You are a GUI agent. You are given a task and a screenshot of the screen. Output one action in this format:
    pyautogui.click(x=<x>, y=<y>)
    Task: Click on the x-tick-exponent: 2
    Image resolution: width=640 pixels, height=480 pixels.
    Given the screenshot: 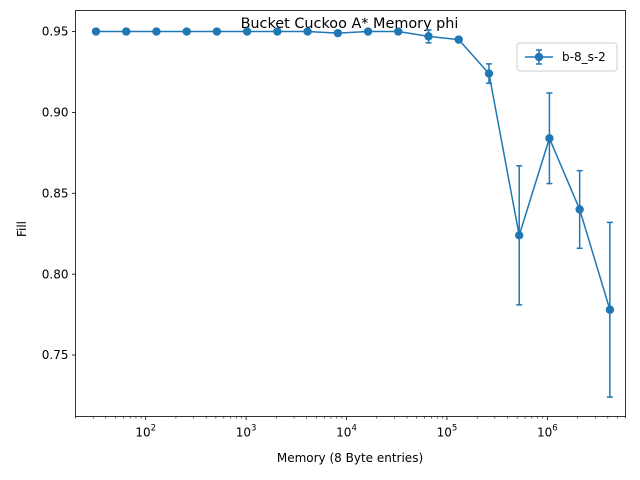 What is the action you would take?
    pyautogui.click(x=153, y=429)
    